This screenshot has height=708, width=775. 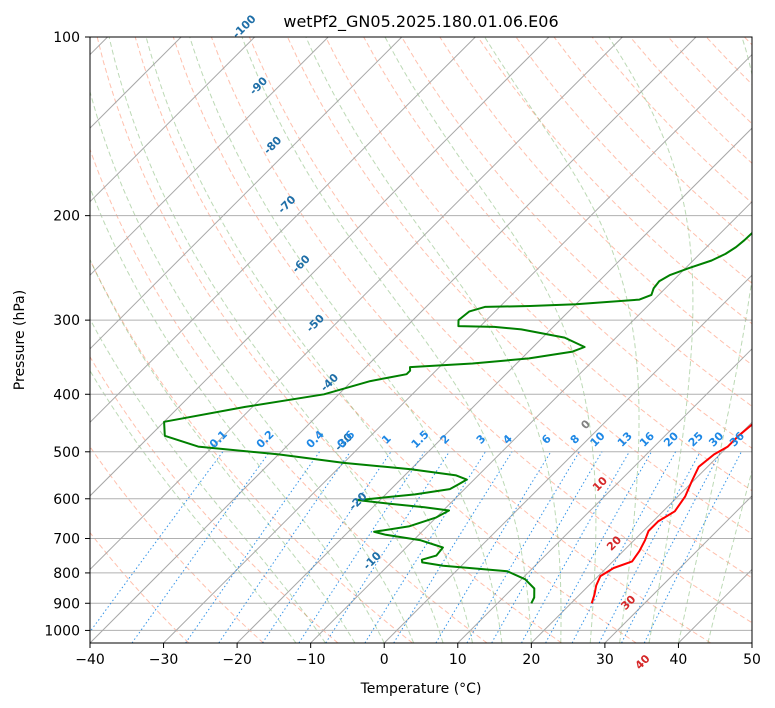 I want to click on y-tick-label: 300, so click(x=66, y=321).